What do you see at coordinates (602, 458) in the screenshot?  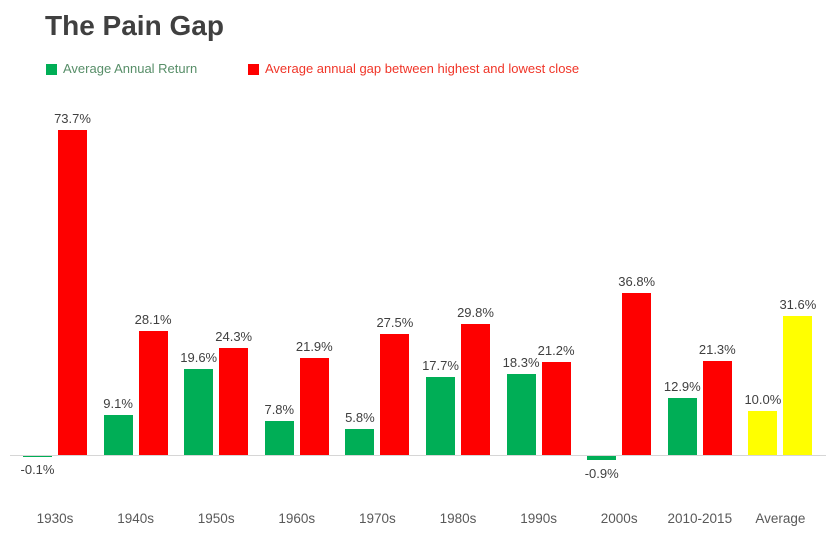 I see `bar-return-2000s` at bounding box center [602, 458].